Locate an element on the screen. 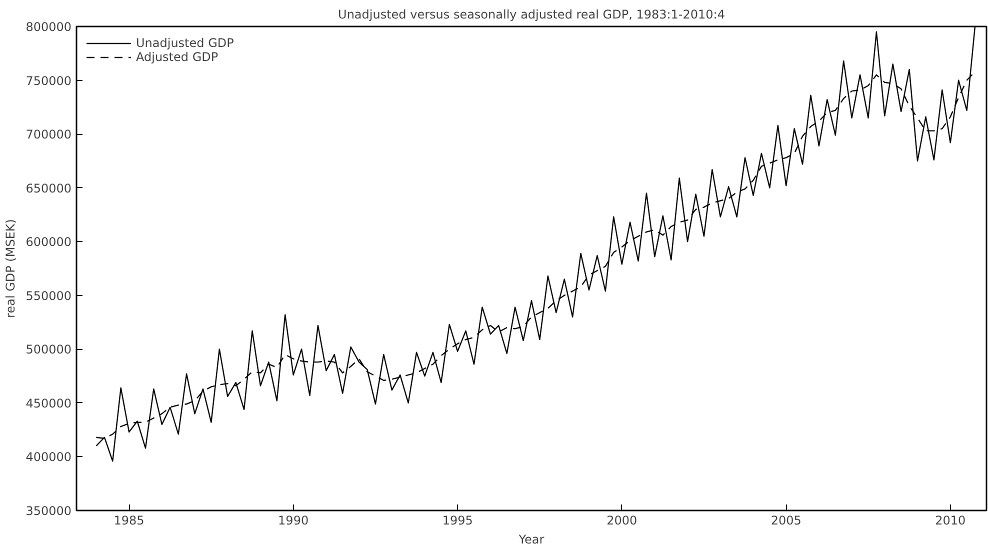 This screenshot has height=549, width=988. x-tick-label: 2005 is located at coordinates (786, 521).